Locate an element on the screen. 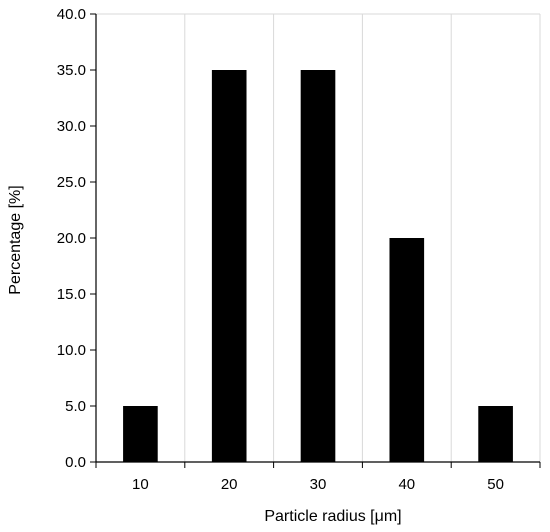  x-tick-label: 50 is located at coordinates (495, 484).